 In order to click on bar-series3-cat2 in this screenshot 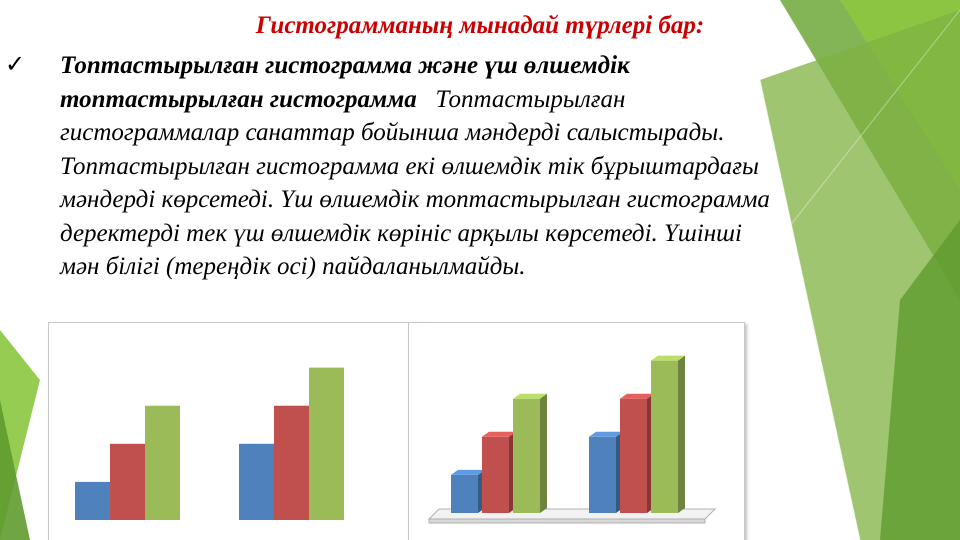, I will do `click(326, 443)`.